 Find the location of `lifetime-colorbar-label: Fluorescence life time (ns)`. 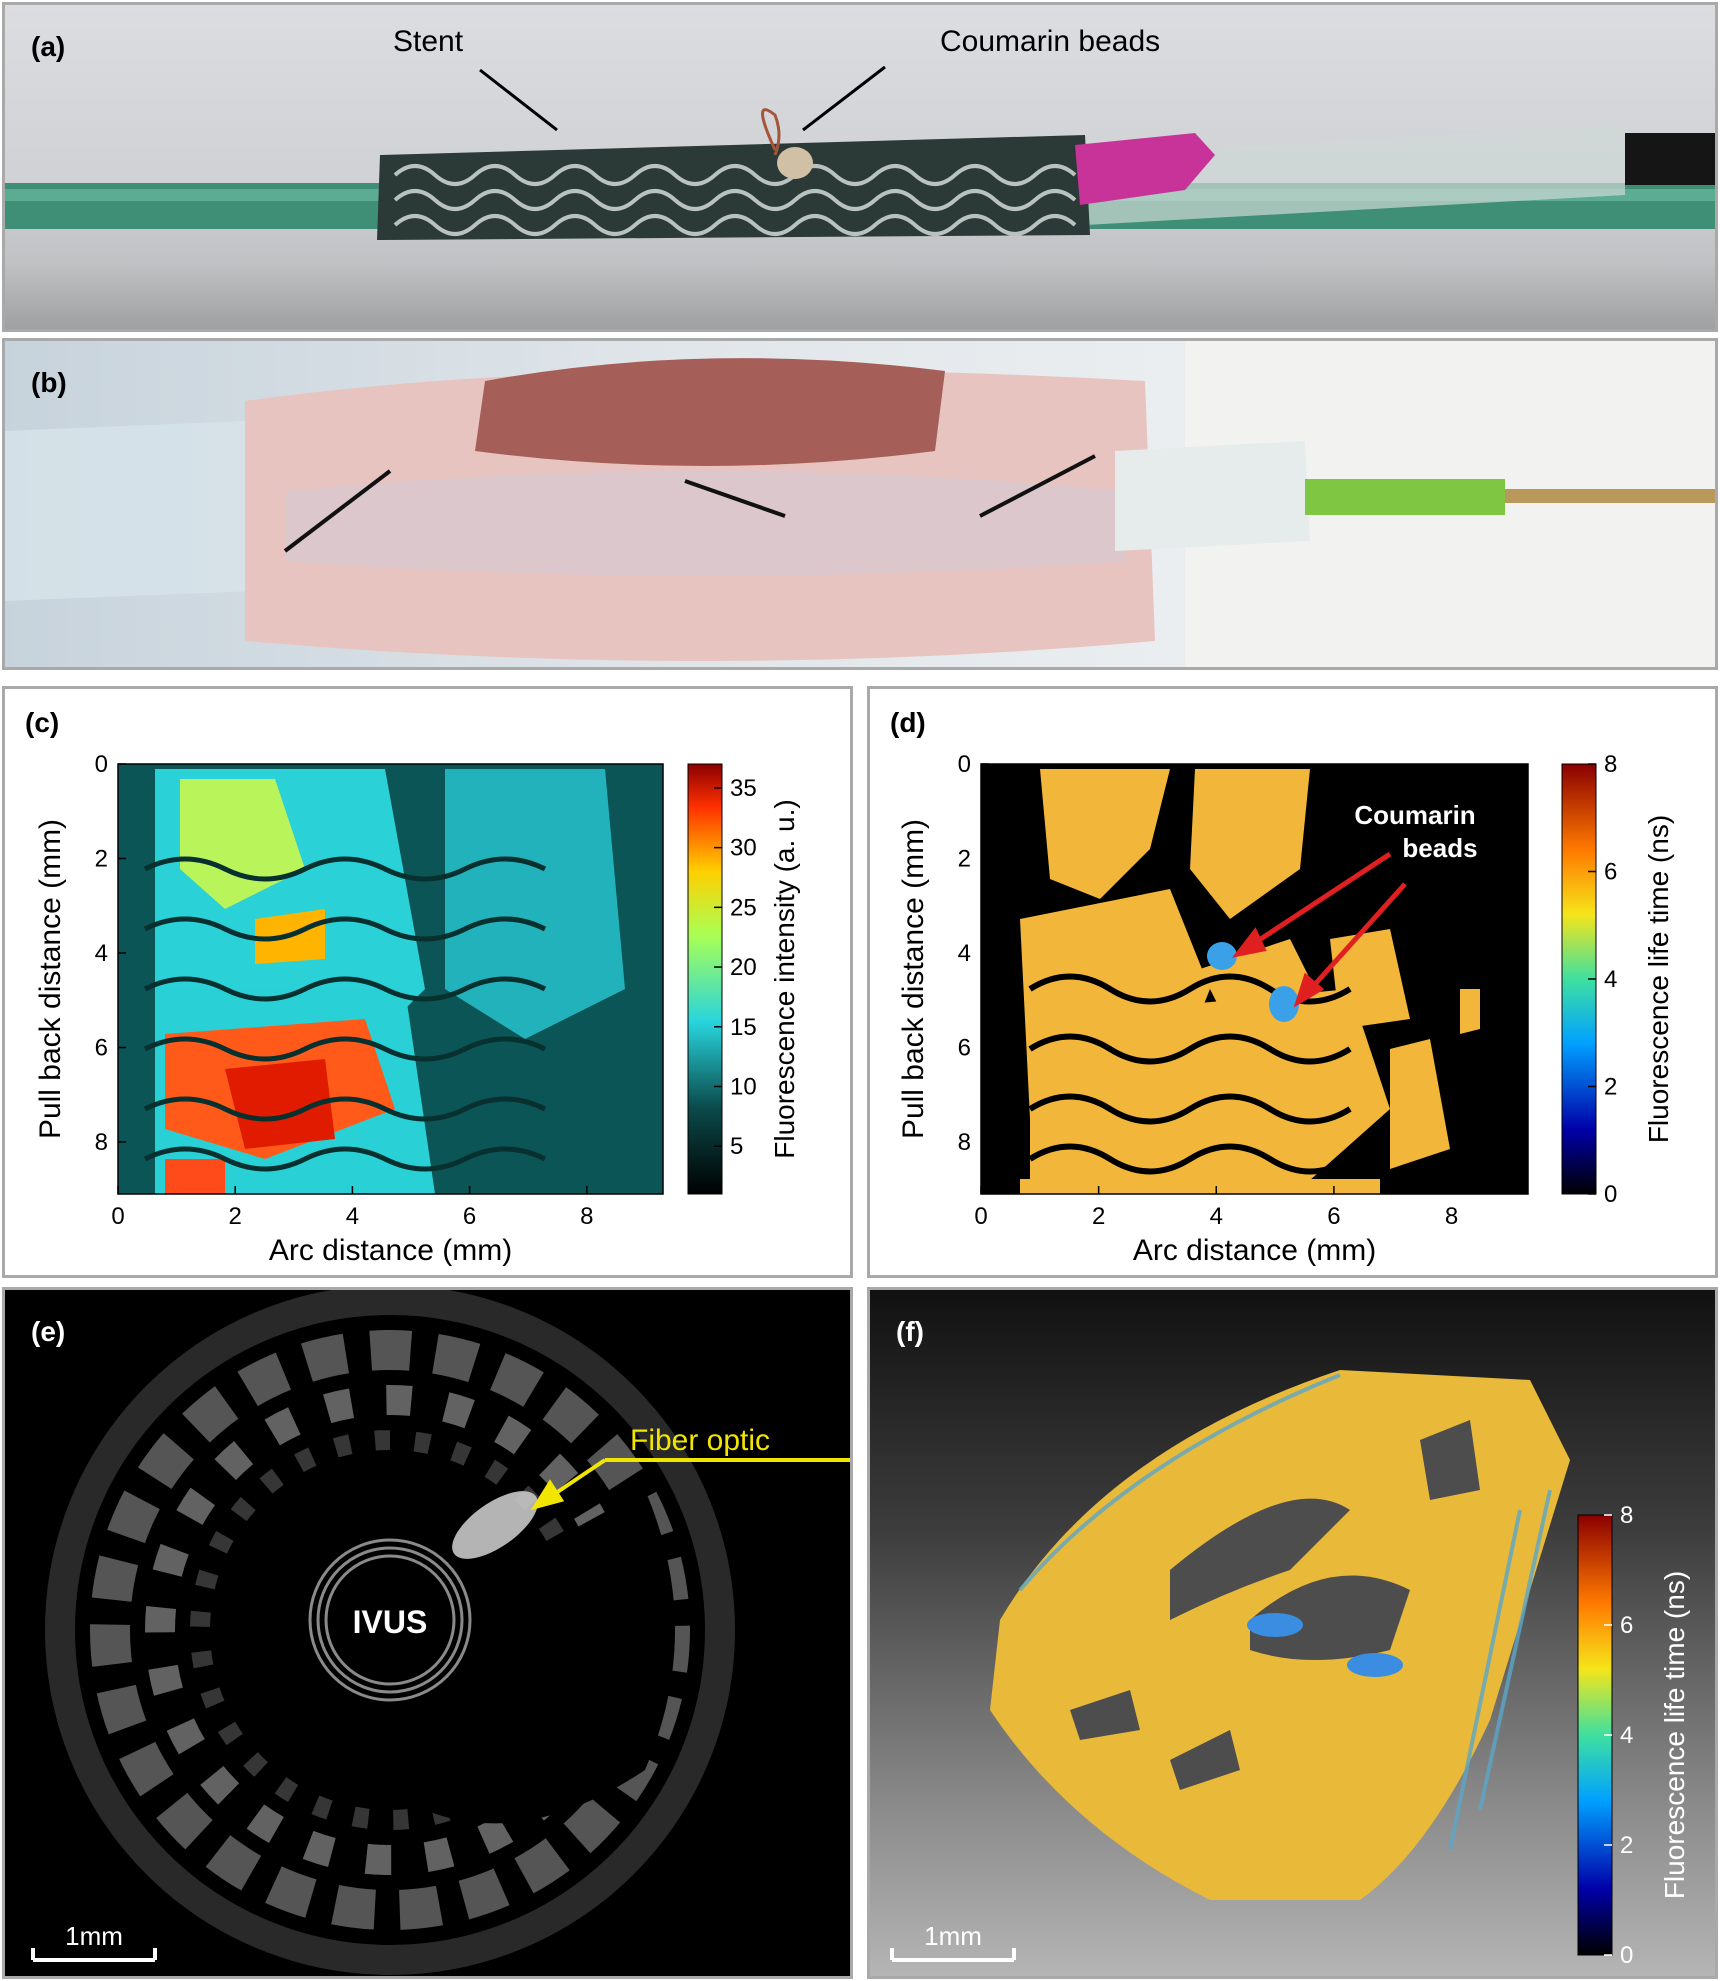

lifetime-colorbar-label: Fluorescence life time (ns) is located at coordinates (1658, 979).